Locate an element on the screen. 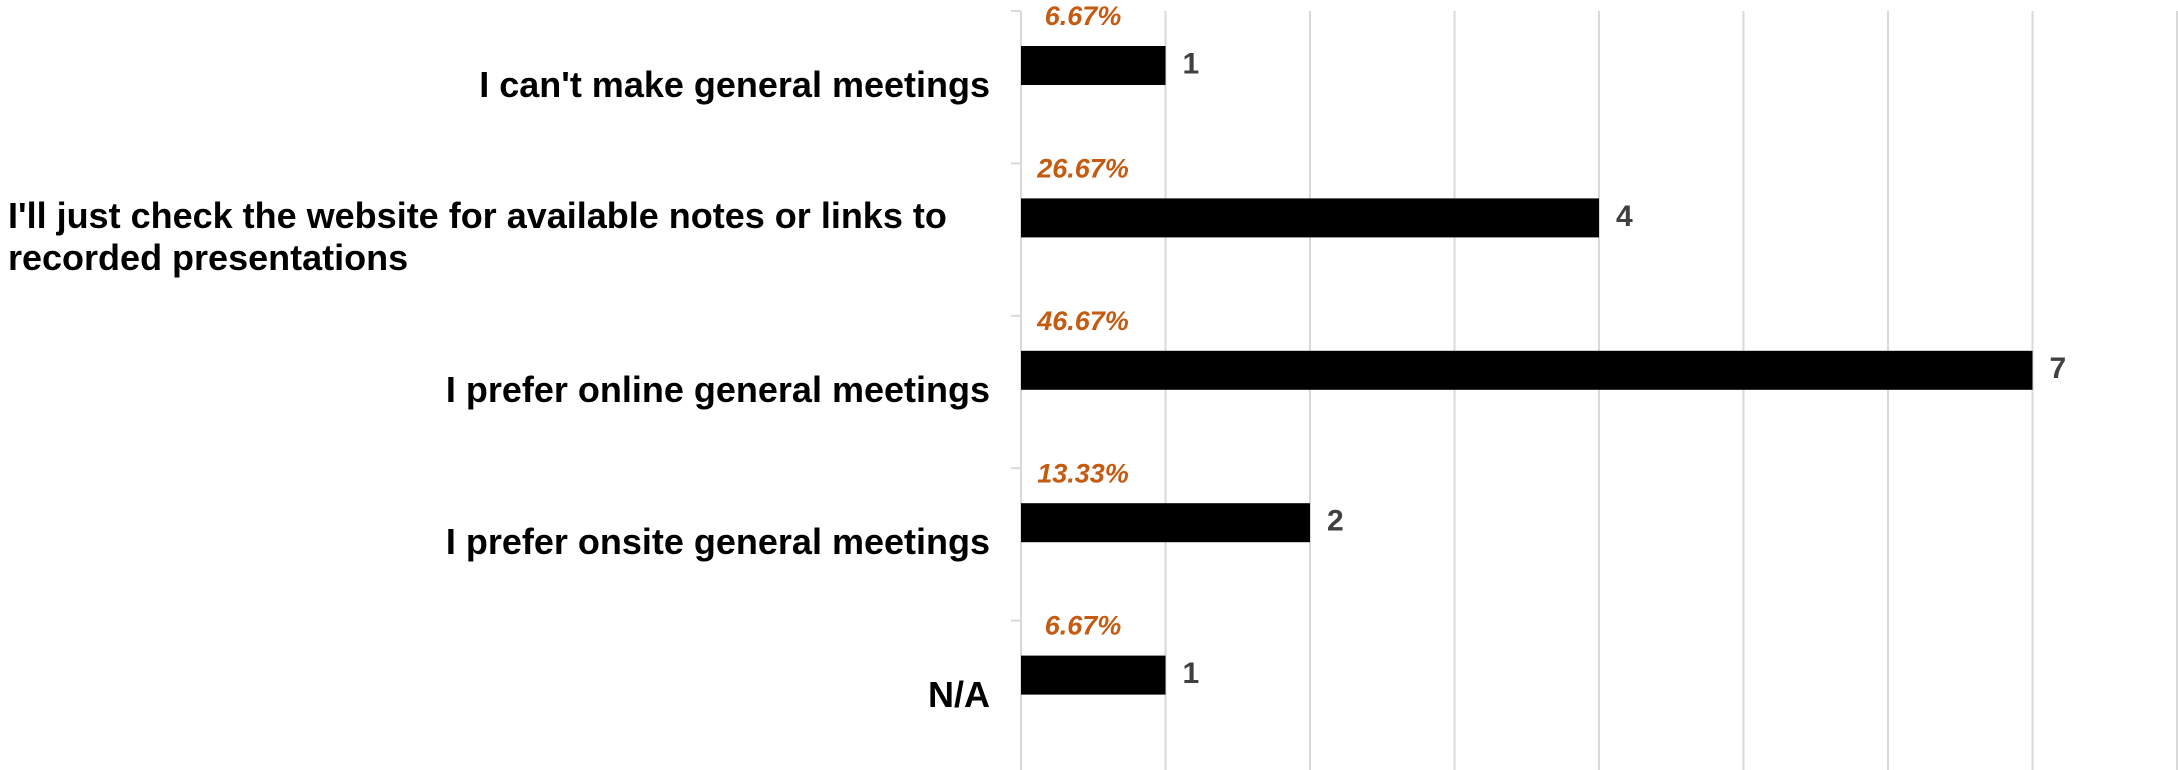  category-label: I prefer onsite general meetings is located at coordinates (717, 542).